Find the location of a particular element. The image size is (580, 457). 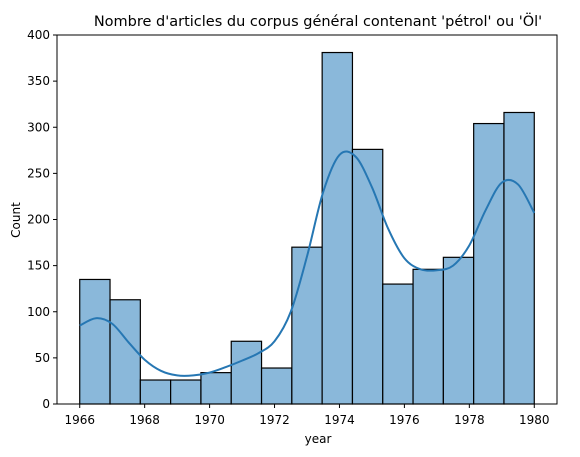

x-axis-ticks: 1966 1968 1970 1972 1974 1976 1978 1980 is located at coordinates (307, 415).